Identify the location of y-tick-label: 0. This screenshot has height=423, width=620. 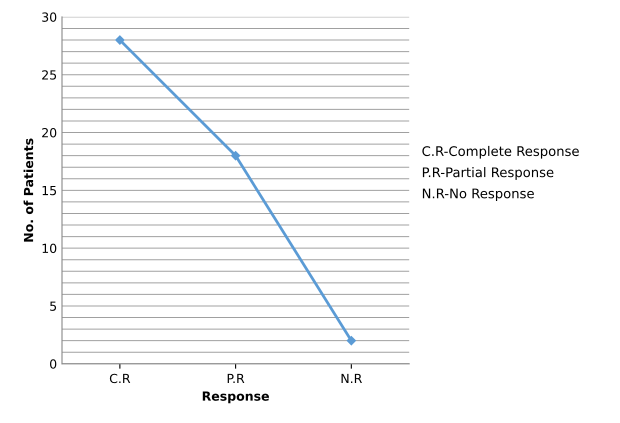
(53, 364).